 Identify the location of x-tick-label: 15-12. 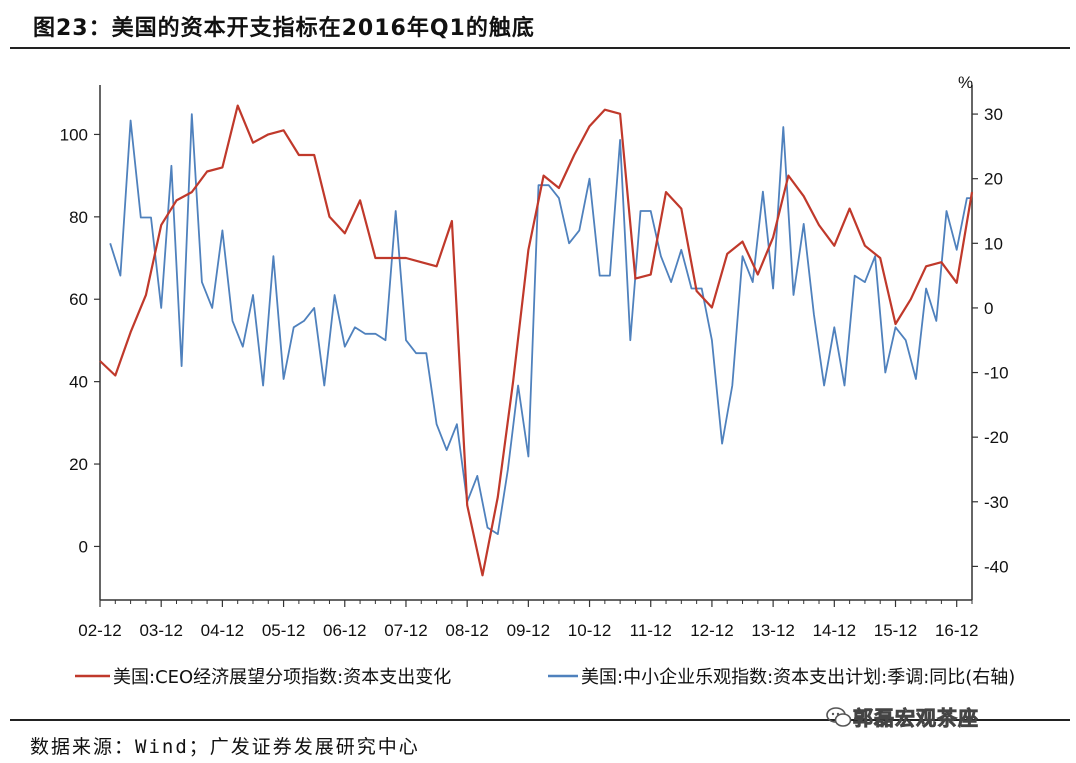
(895, 630).